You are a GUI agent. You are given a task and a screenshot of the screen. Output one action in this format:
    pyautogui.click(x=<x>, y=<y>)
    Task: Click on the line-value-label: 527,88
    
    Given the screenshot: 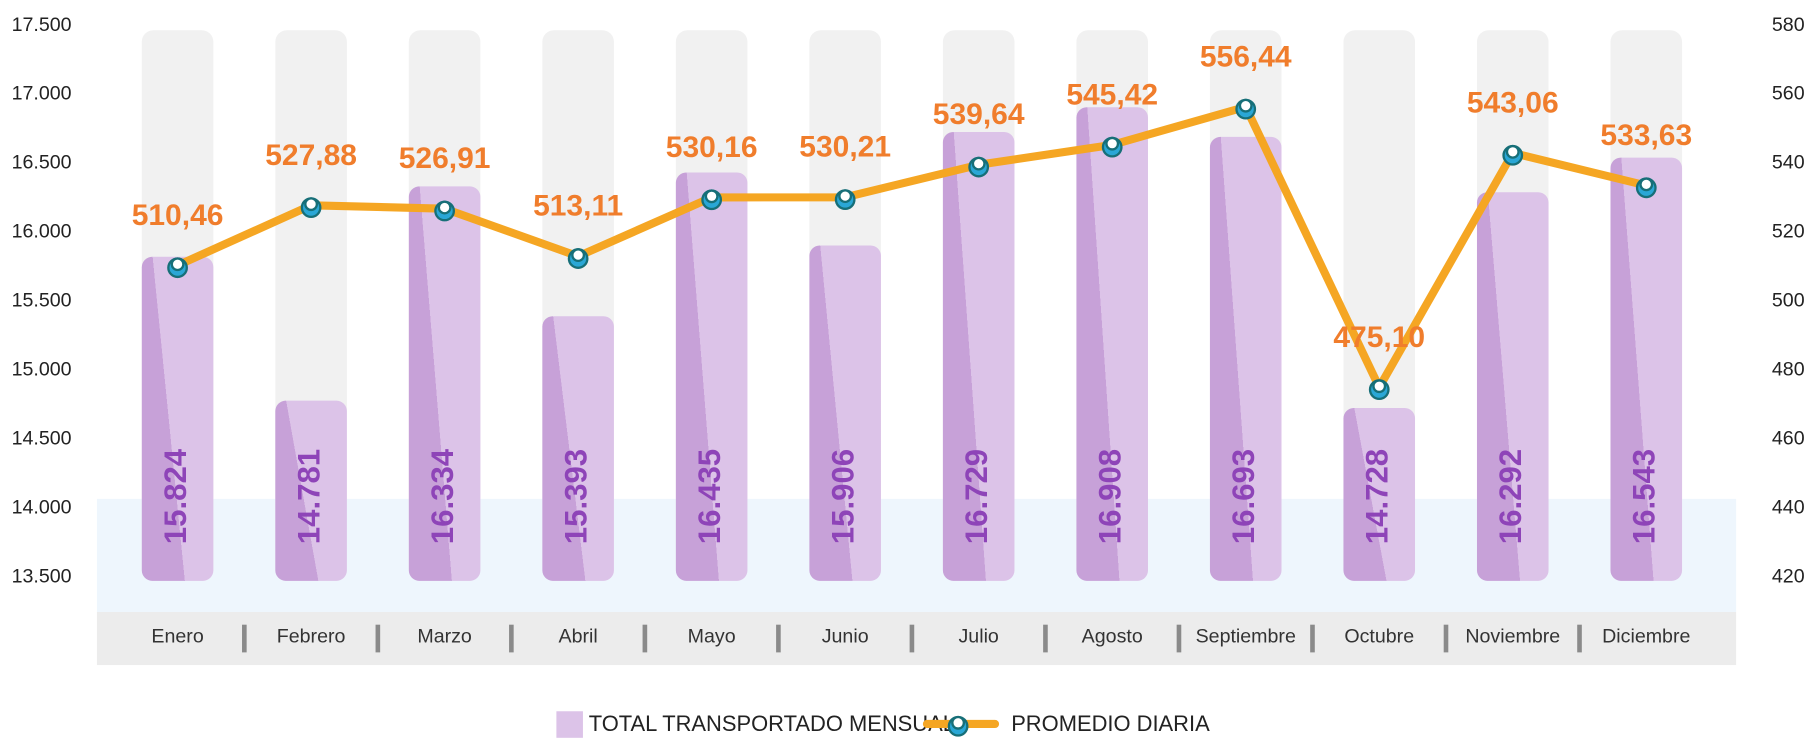 What is the action you would take?
    pyautogui.click(x=311, y=155)
    